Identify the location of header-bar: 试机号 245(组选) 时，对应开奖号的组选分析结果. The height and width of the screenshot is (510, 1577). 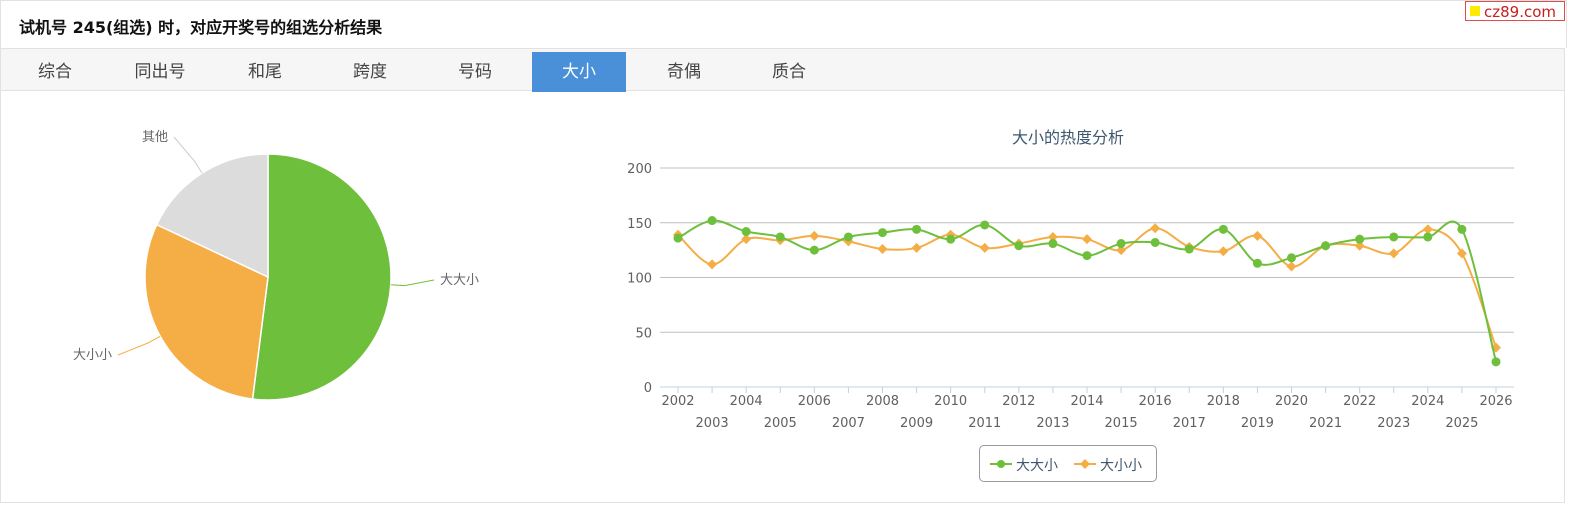
(783, 24).